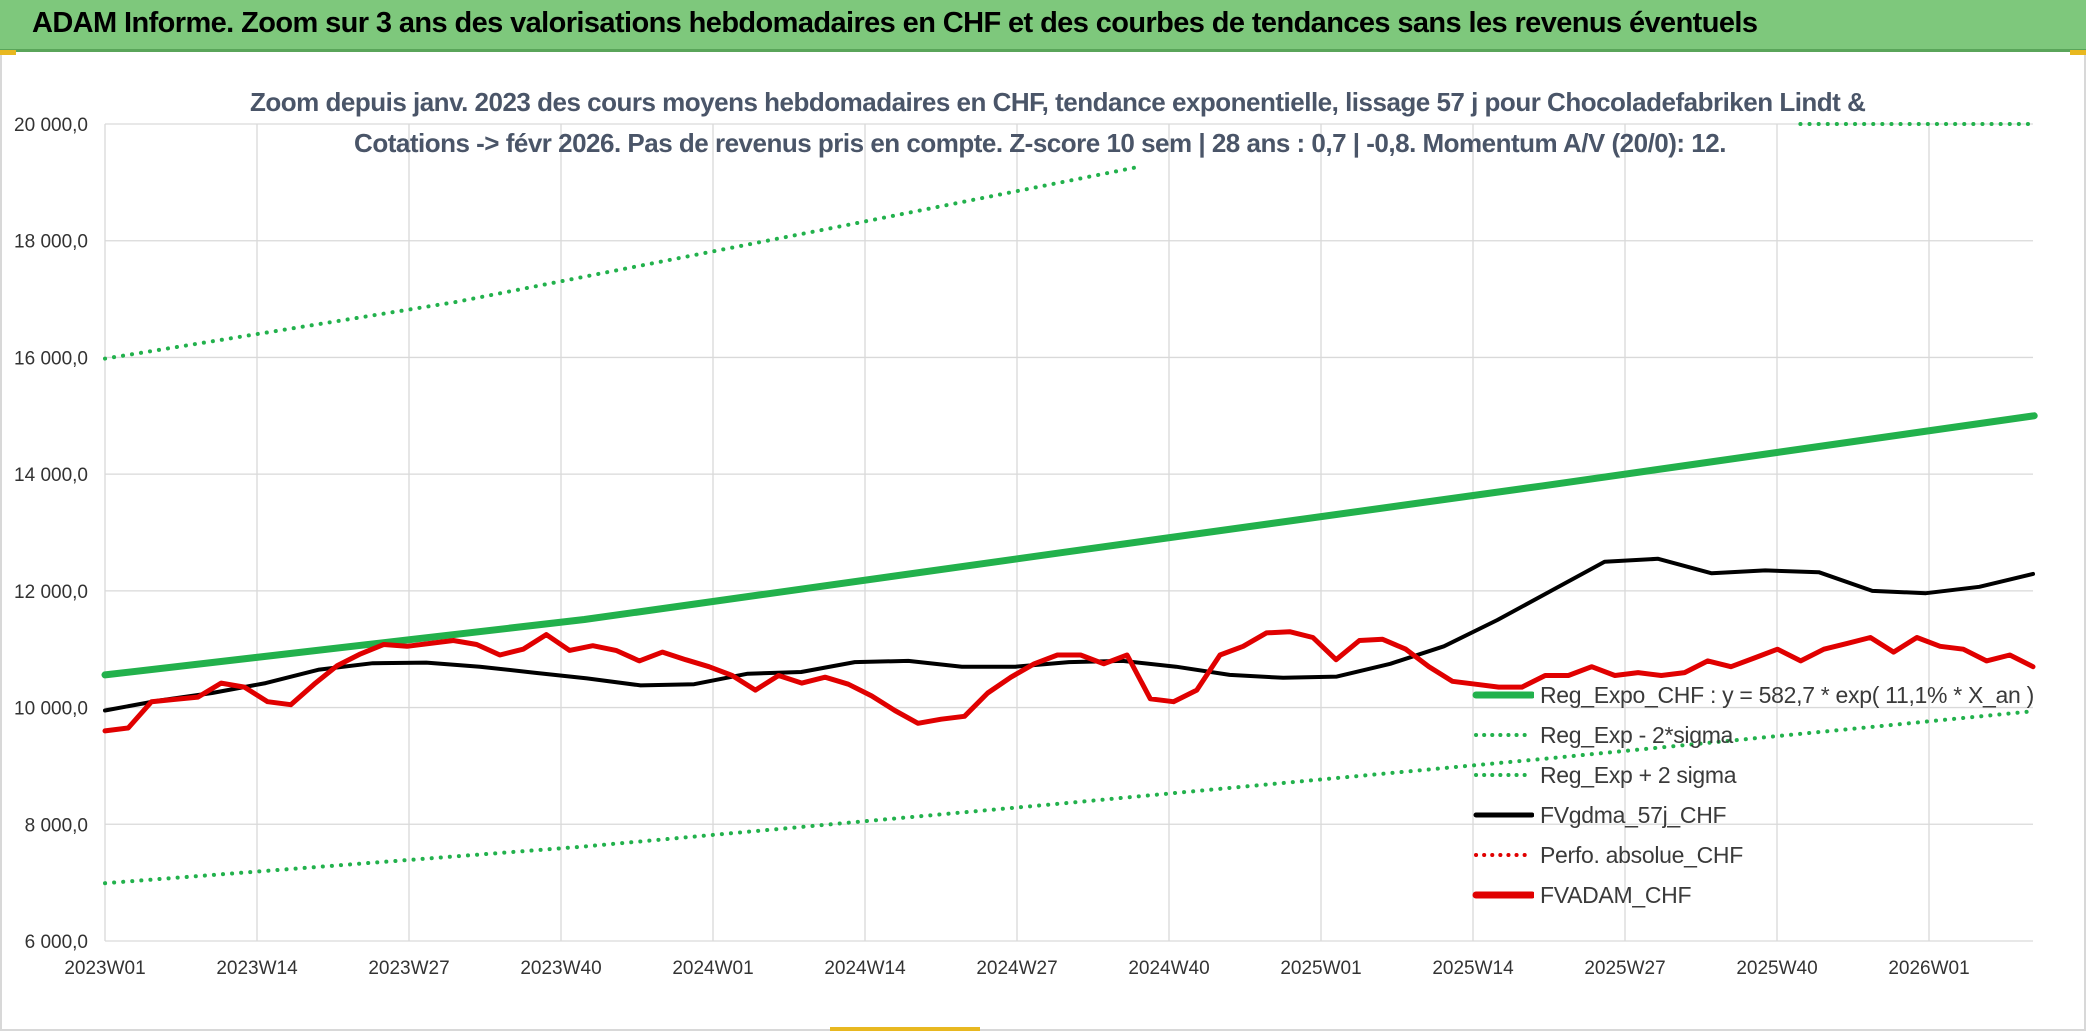 This screenshot has height=1031, width=2086. What do you see at coordinates (1616, 895) in the screenshot?
I see `legend-label: FVADAM_CHF` at bounding box center [1616, 895].